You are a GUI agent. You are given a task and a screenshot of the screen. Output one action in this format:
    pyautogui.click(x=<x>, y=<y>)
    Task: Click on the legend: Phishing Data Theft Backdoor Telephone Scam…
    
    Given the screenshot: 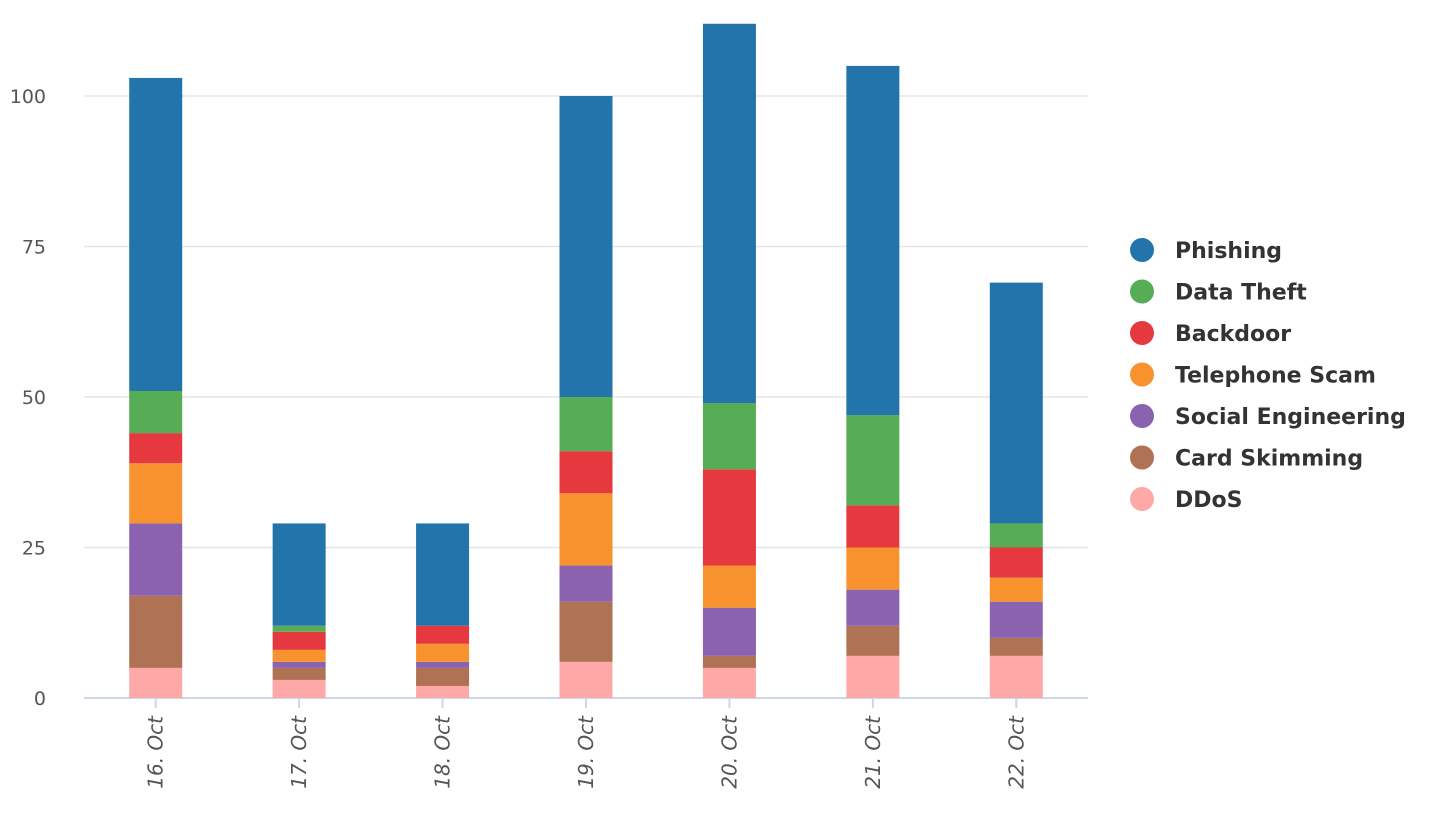 What is the action you would take?
    pyautogui.click(x=1268, y=375)
    